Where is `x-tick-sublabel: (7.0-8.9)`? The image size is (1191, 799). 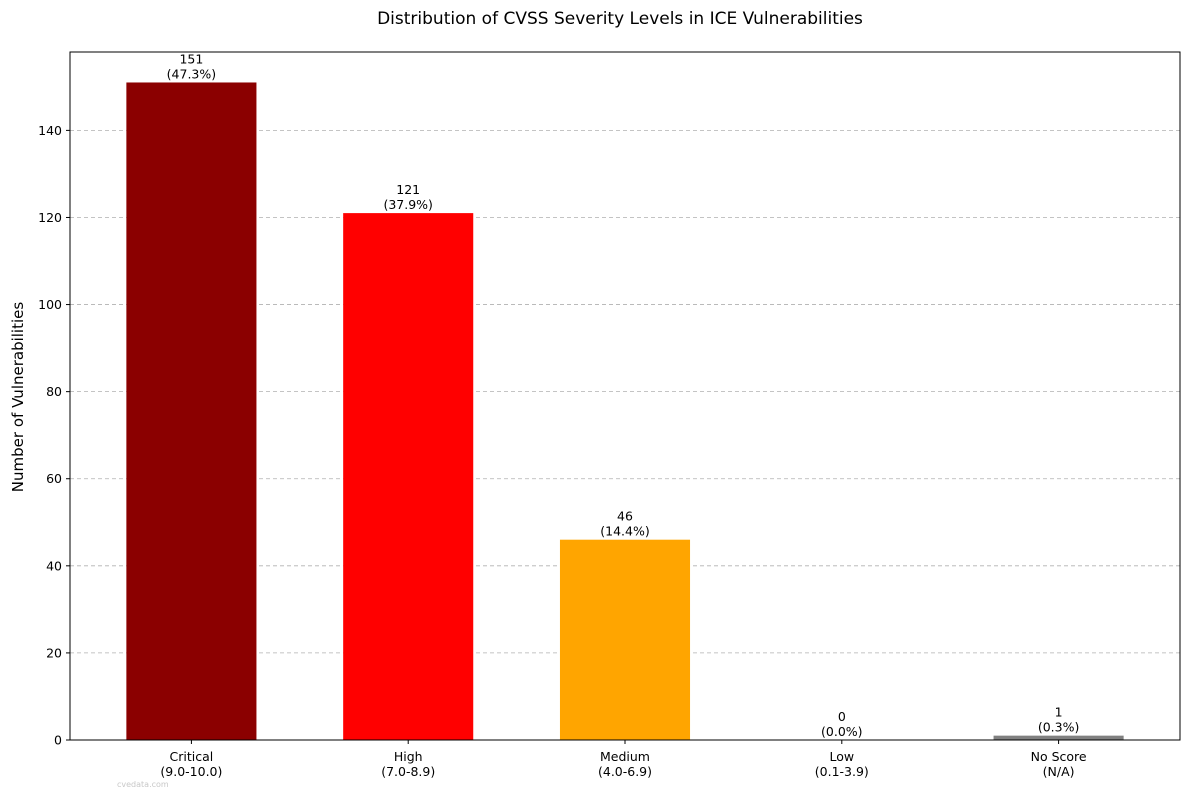 x-tick-sublabel: (7.0-8.9) is located at coordinates (408, 771).